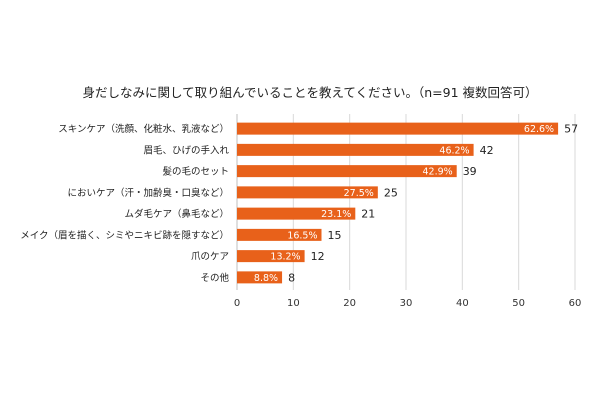 The width and height of the screenshot is (600, 400). Describe the element at coordinates (368, 214) in the screenshot. I see `value-label: 21` at that location.